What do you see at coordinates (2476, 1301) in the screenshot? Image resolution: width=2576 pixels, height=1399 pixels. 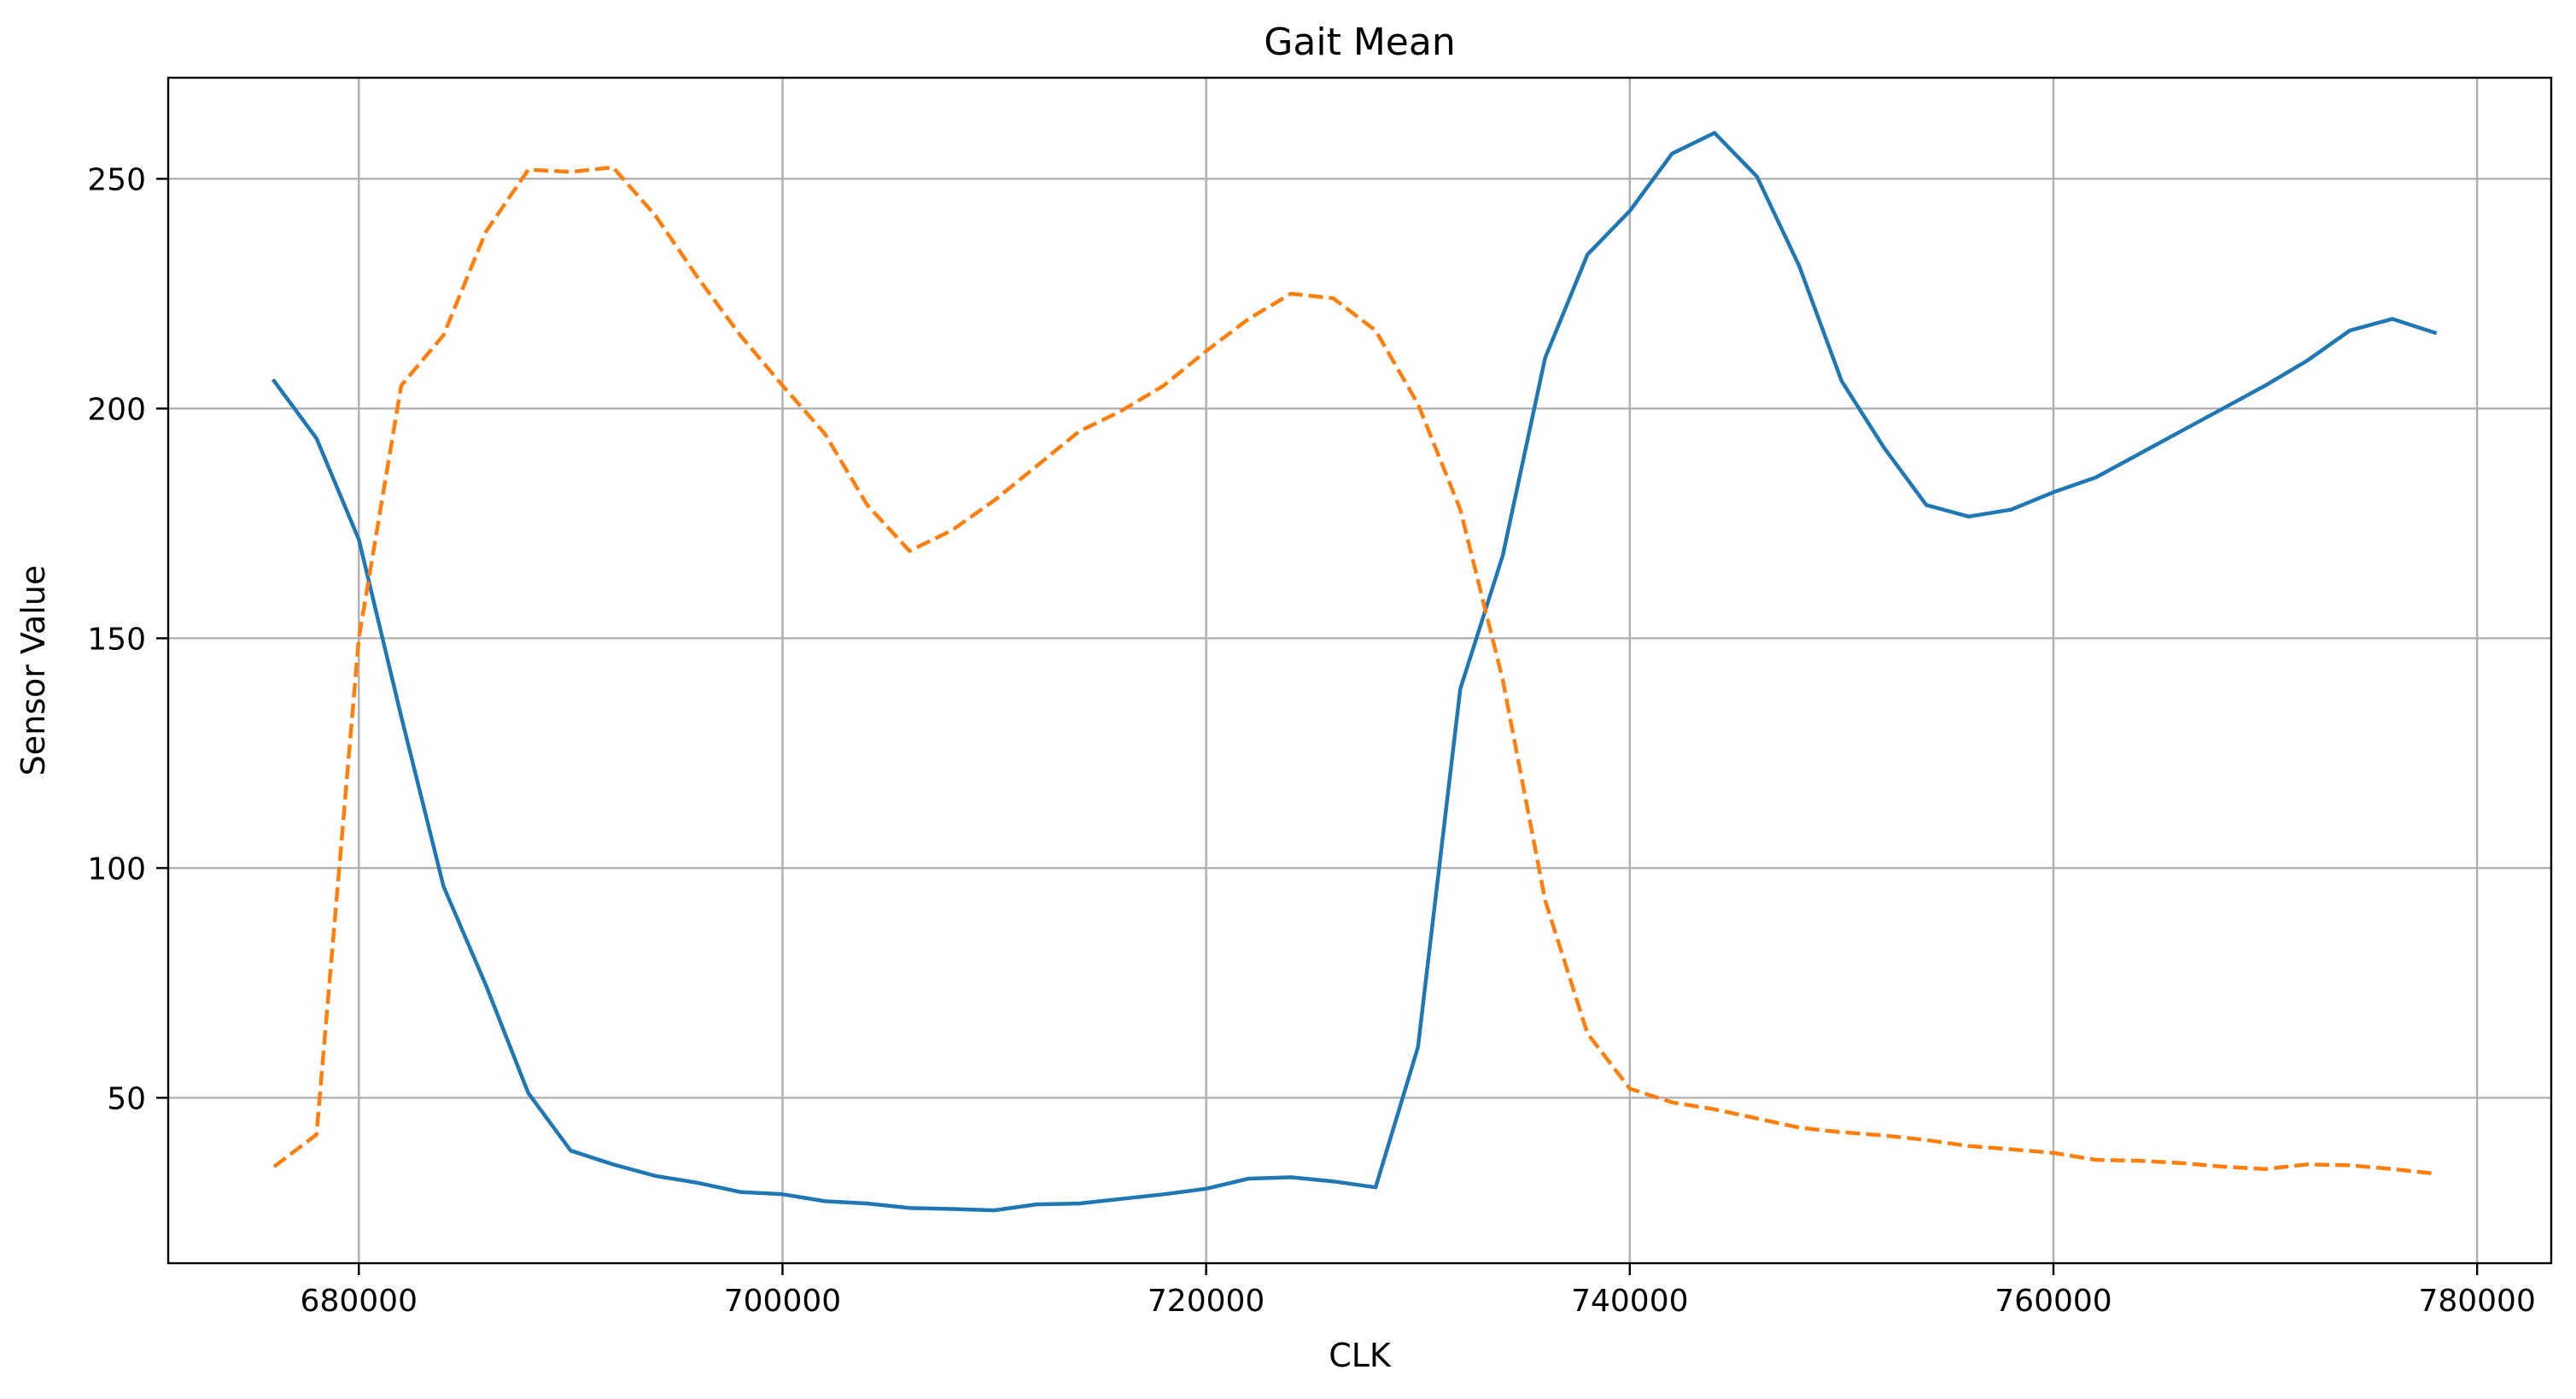 I see `x-tick-label: 780000` at bounding box center [2476, 1301].